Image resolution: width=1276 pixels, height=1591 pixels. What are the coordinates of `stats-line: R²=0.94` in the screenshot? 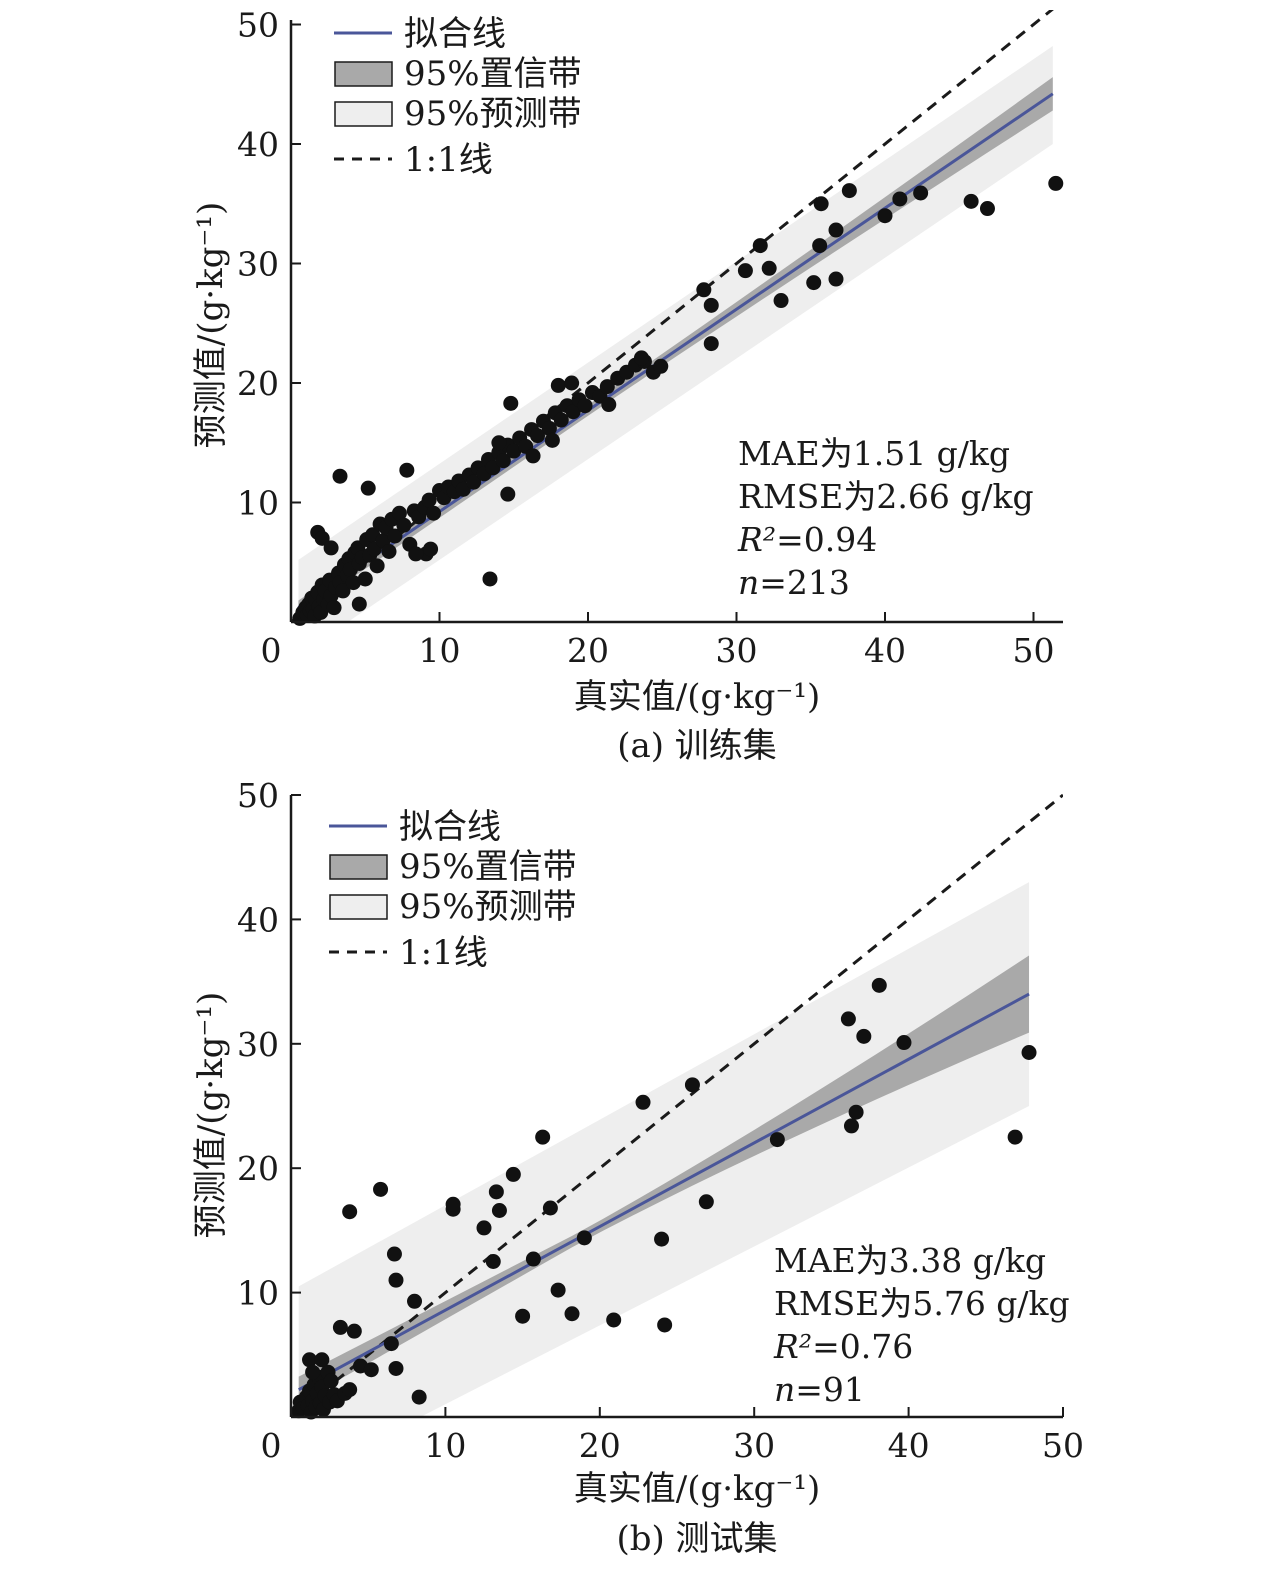 It's located at (807, 539).